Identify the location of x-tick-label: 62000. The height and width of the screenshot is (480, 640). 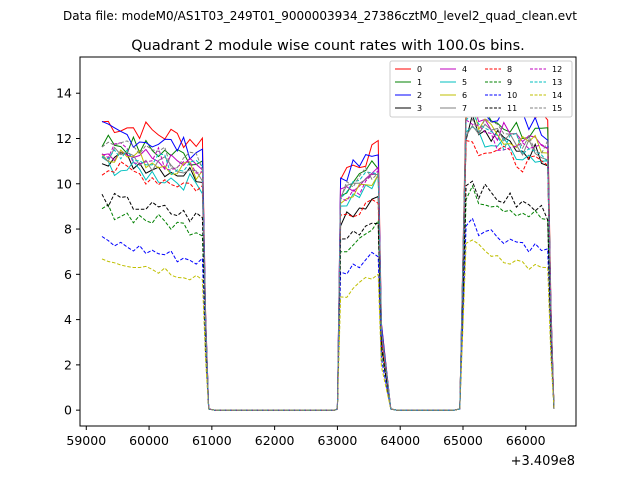
(275, 440).